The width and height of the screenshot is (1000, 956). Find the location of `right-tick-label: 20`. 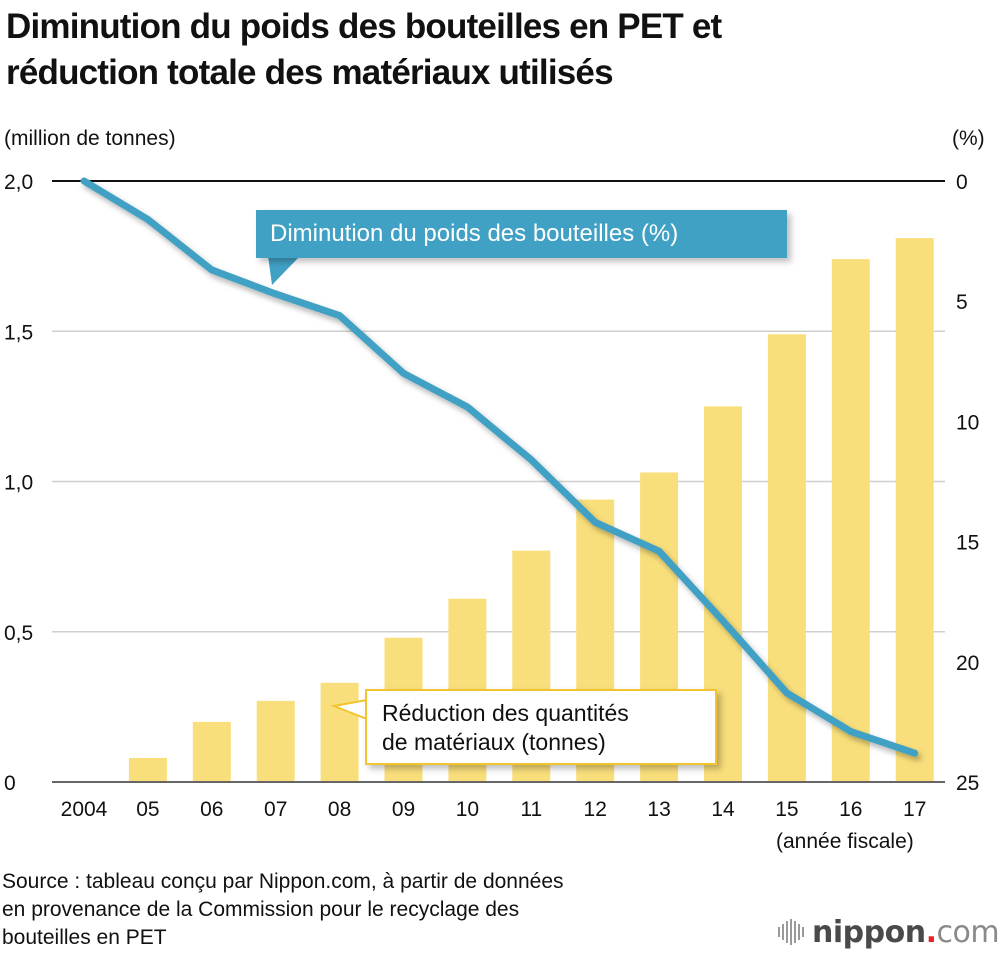

right-tick-label: 20 is located at coordinates (967, 663).